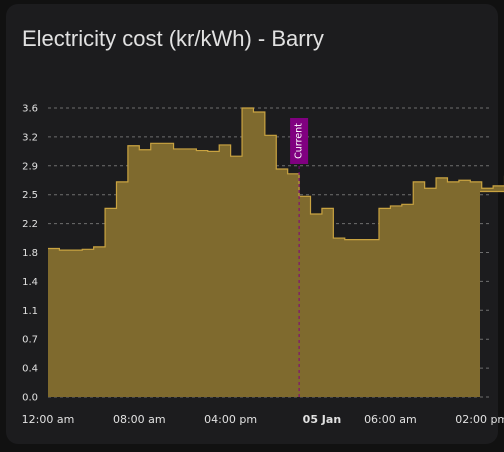 The image size is (504, 452). I want to click on x-tick-label: 02:00 pm, so click(479, 419).